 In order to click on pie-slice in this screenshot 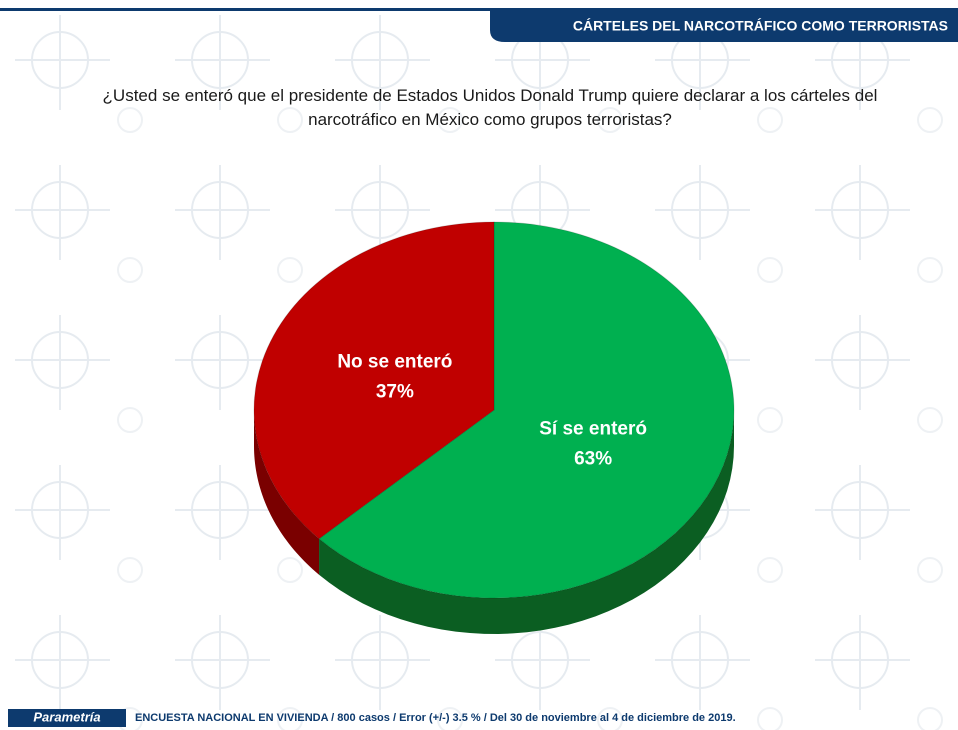, I will do `click(374, 380)`.